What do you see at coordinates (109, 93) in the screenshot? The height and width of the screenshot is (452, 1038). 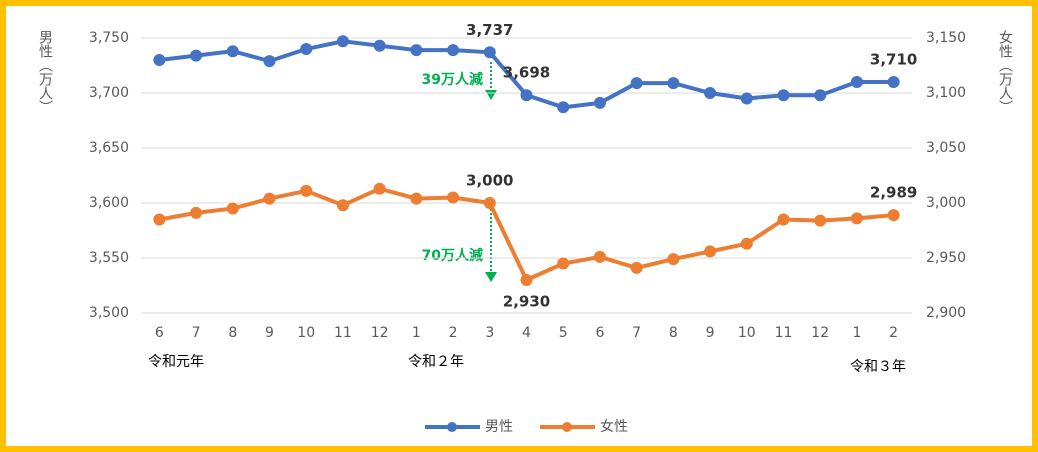 I see `y-tick-label: 3,700` at bounding box center [109, 93].